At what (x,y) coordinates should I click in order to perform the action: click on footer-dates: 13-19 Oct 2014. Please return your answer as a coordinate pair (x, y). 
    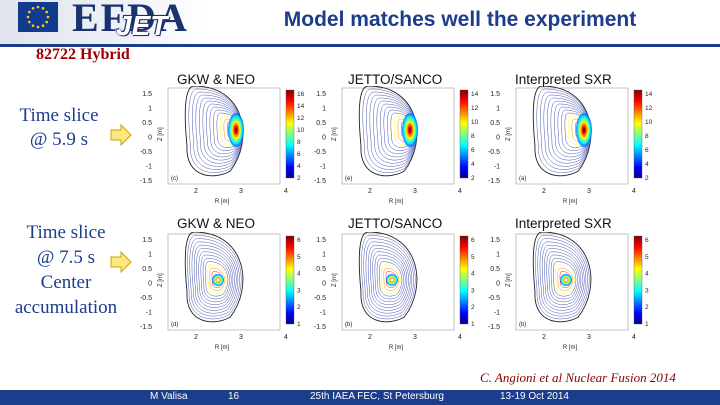
    Looking at the image, I should click on (534, 396).